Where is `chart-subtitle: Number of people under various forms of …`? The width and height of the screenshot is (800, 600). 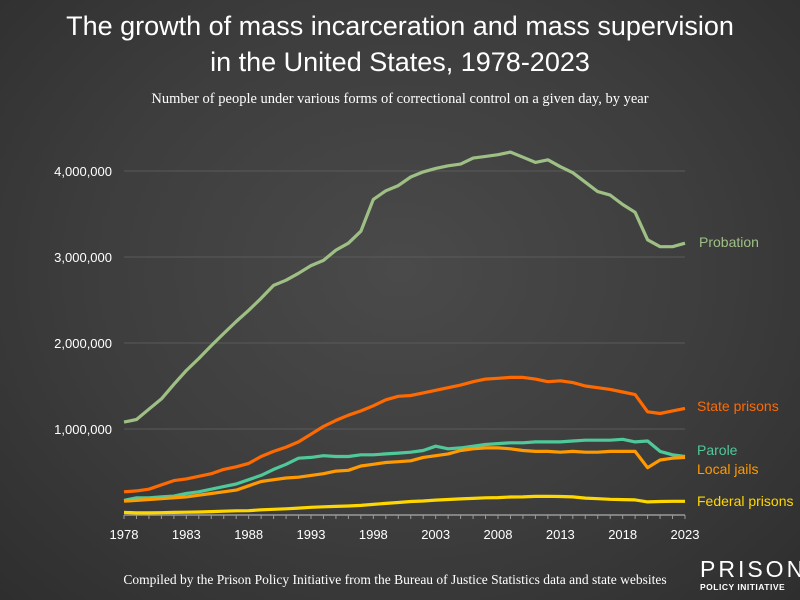
chart-subtitle: Number of people under various forms of … is located at coordinates (400, 99).